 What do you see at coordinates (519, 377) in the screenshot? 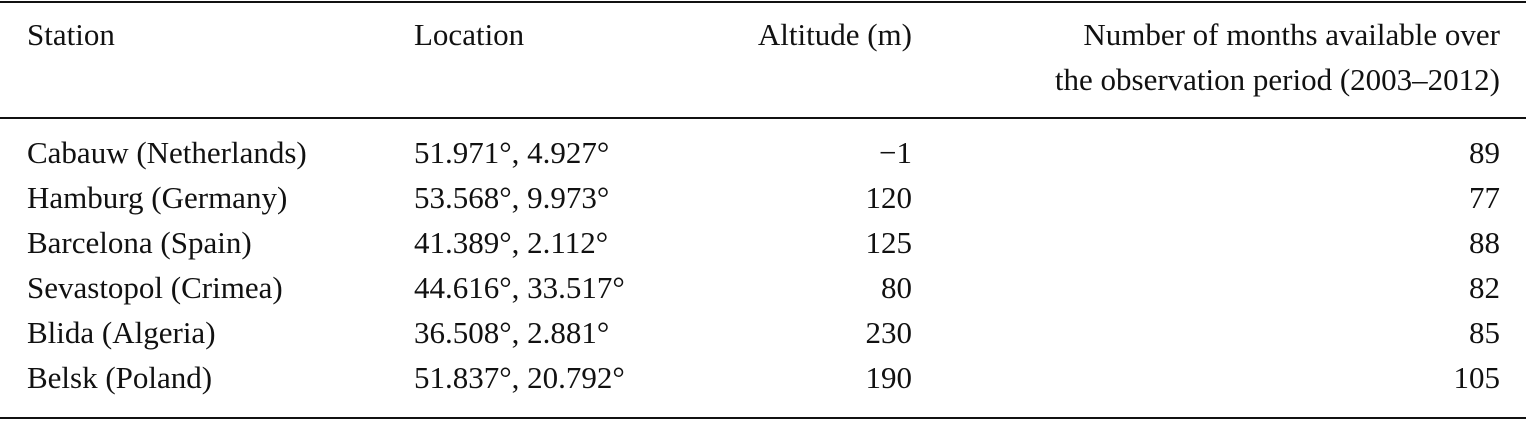
I see `table-cell: 51.837°, 20.792°` at bounding box center [519, 377].